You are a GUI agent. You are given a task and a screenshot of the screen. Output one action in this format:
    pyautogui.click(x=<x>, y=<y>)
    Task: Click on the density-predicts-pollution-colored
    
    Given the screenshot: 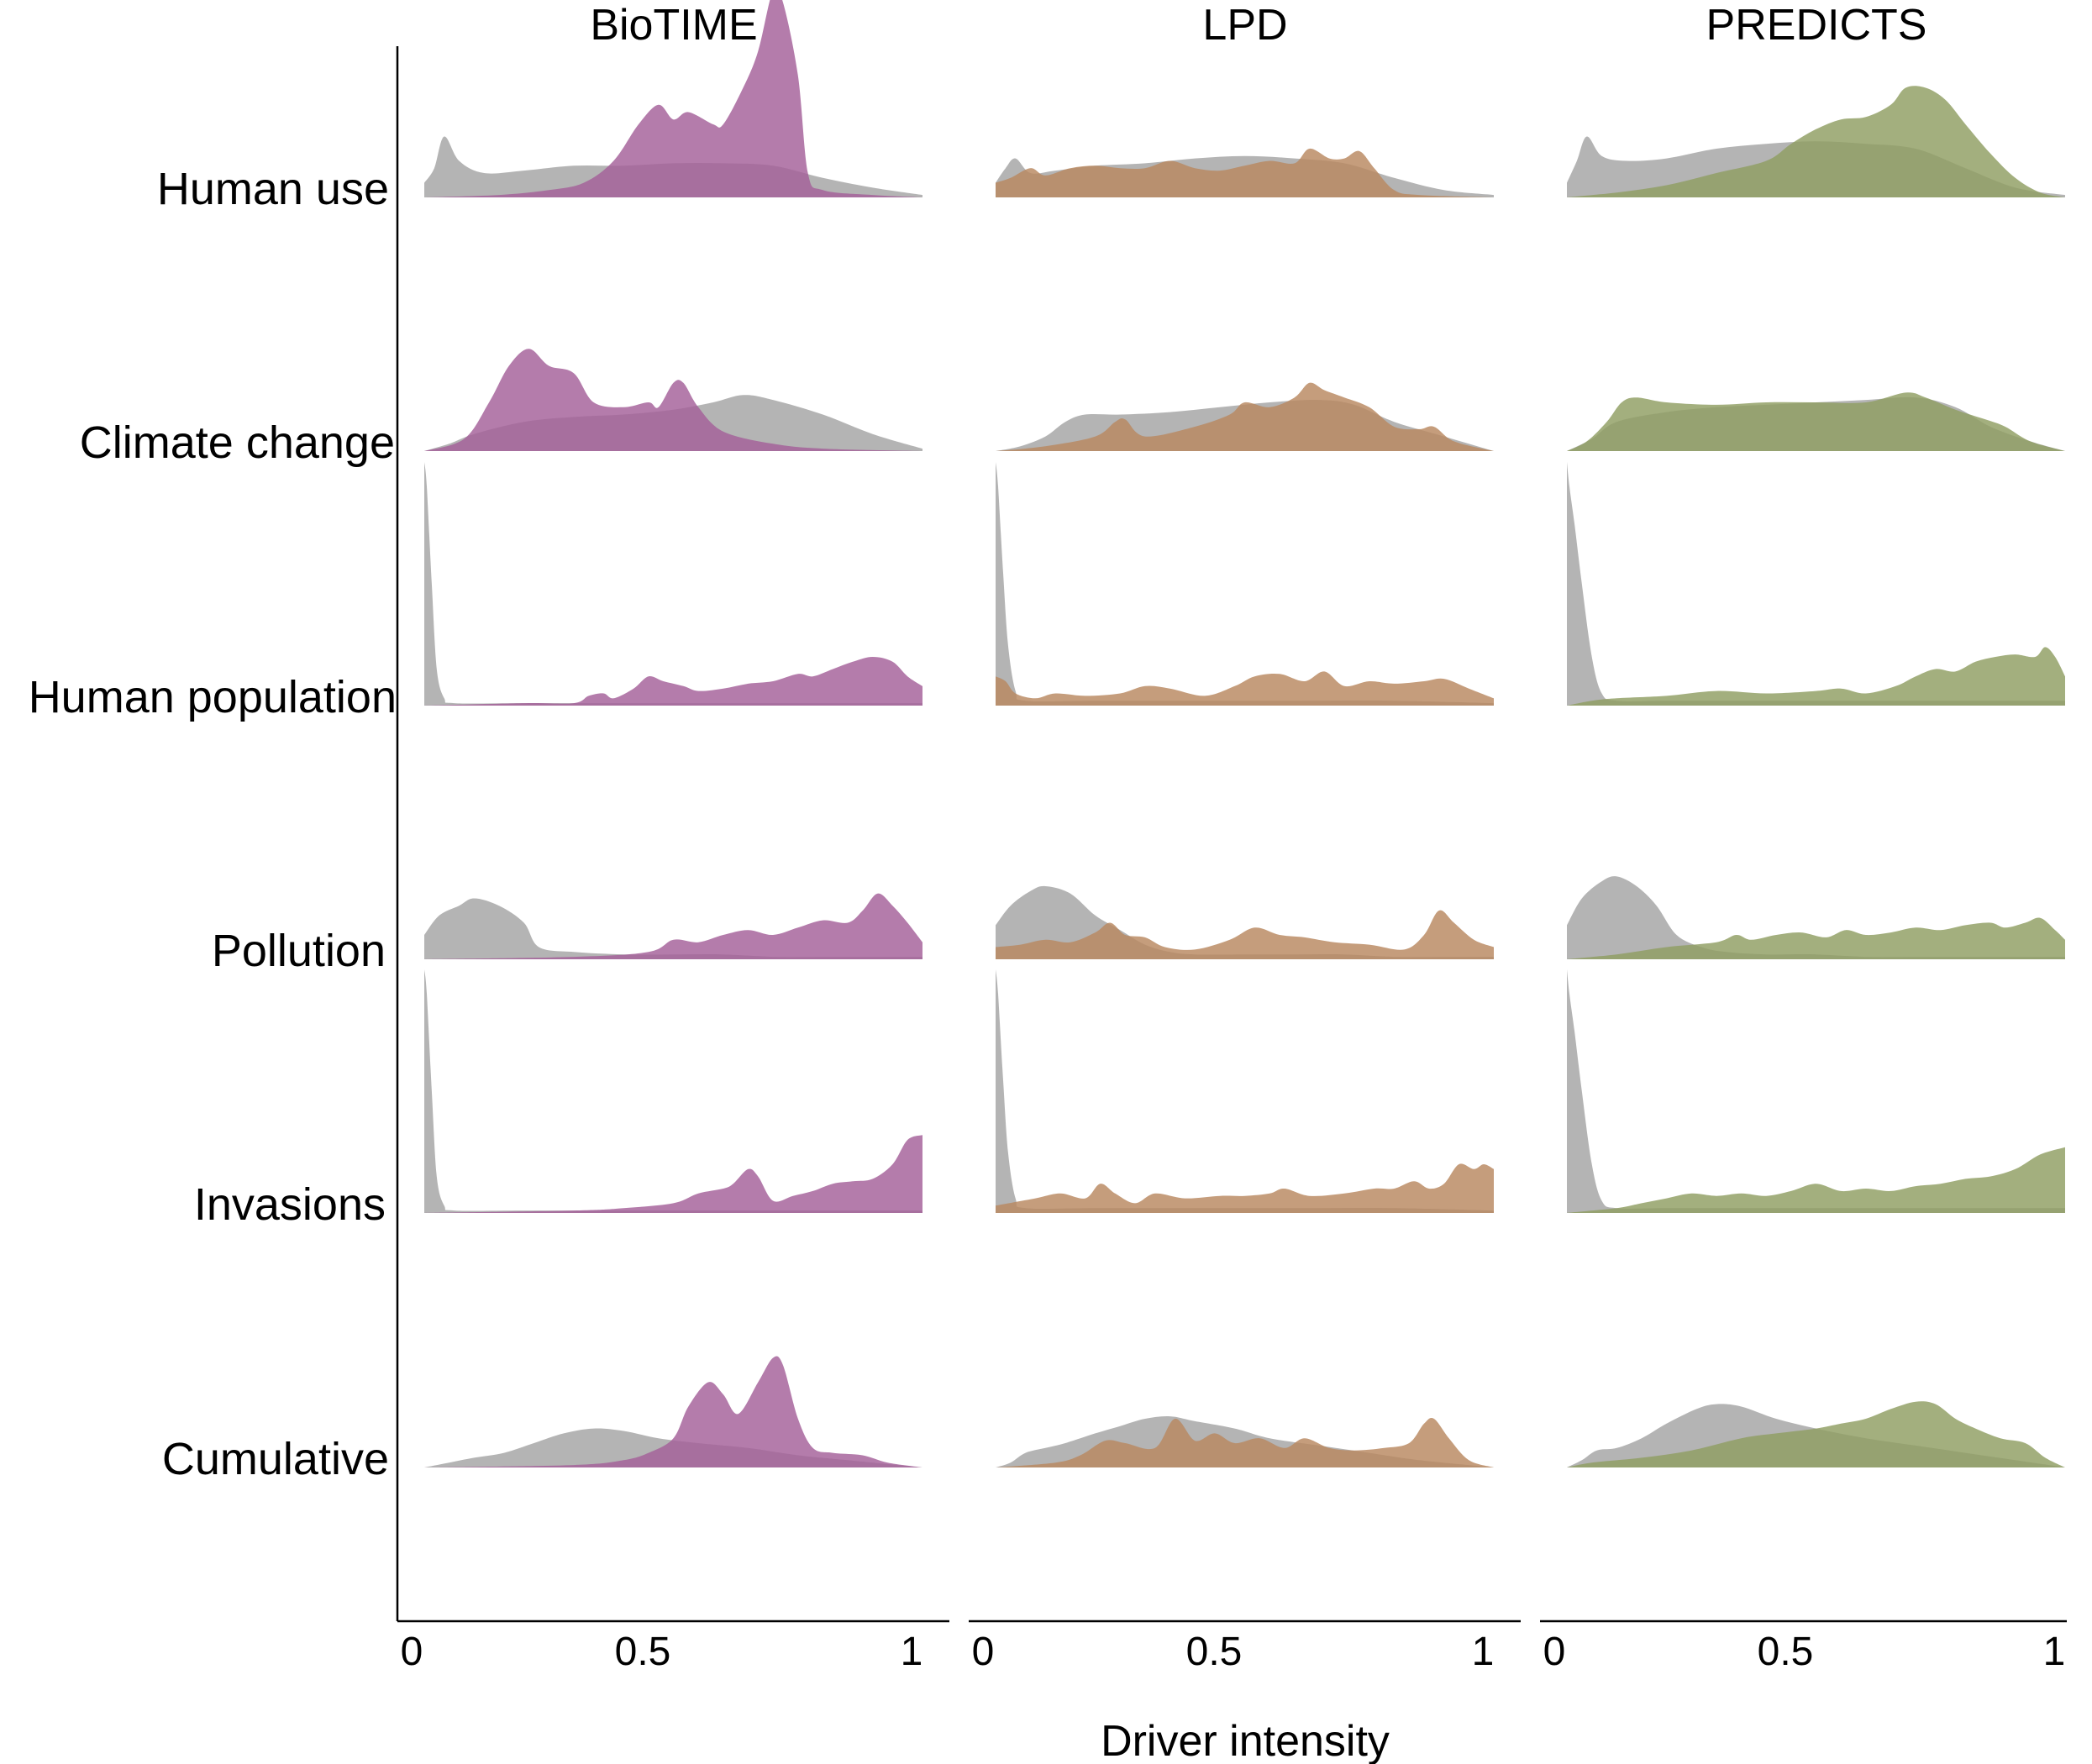 What is the action you would take?
    pyautogui.click(x=1816, y=938)
    